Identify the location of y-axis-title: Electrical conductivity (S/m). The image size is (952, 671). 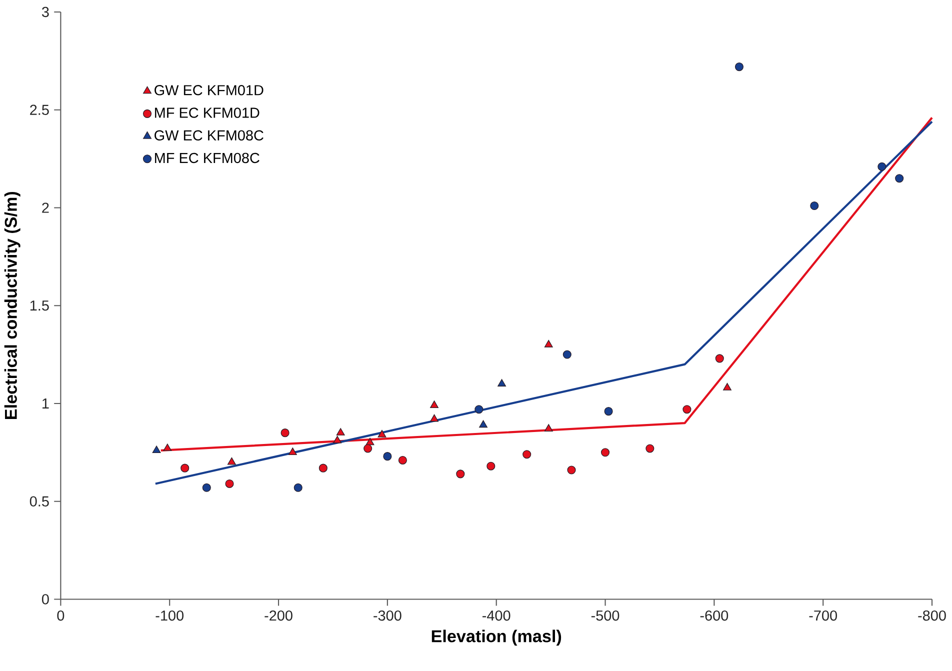
(12, 305).